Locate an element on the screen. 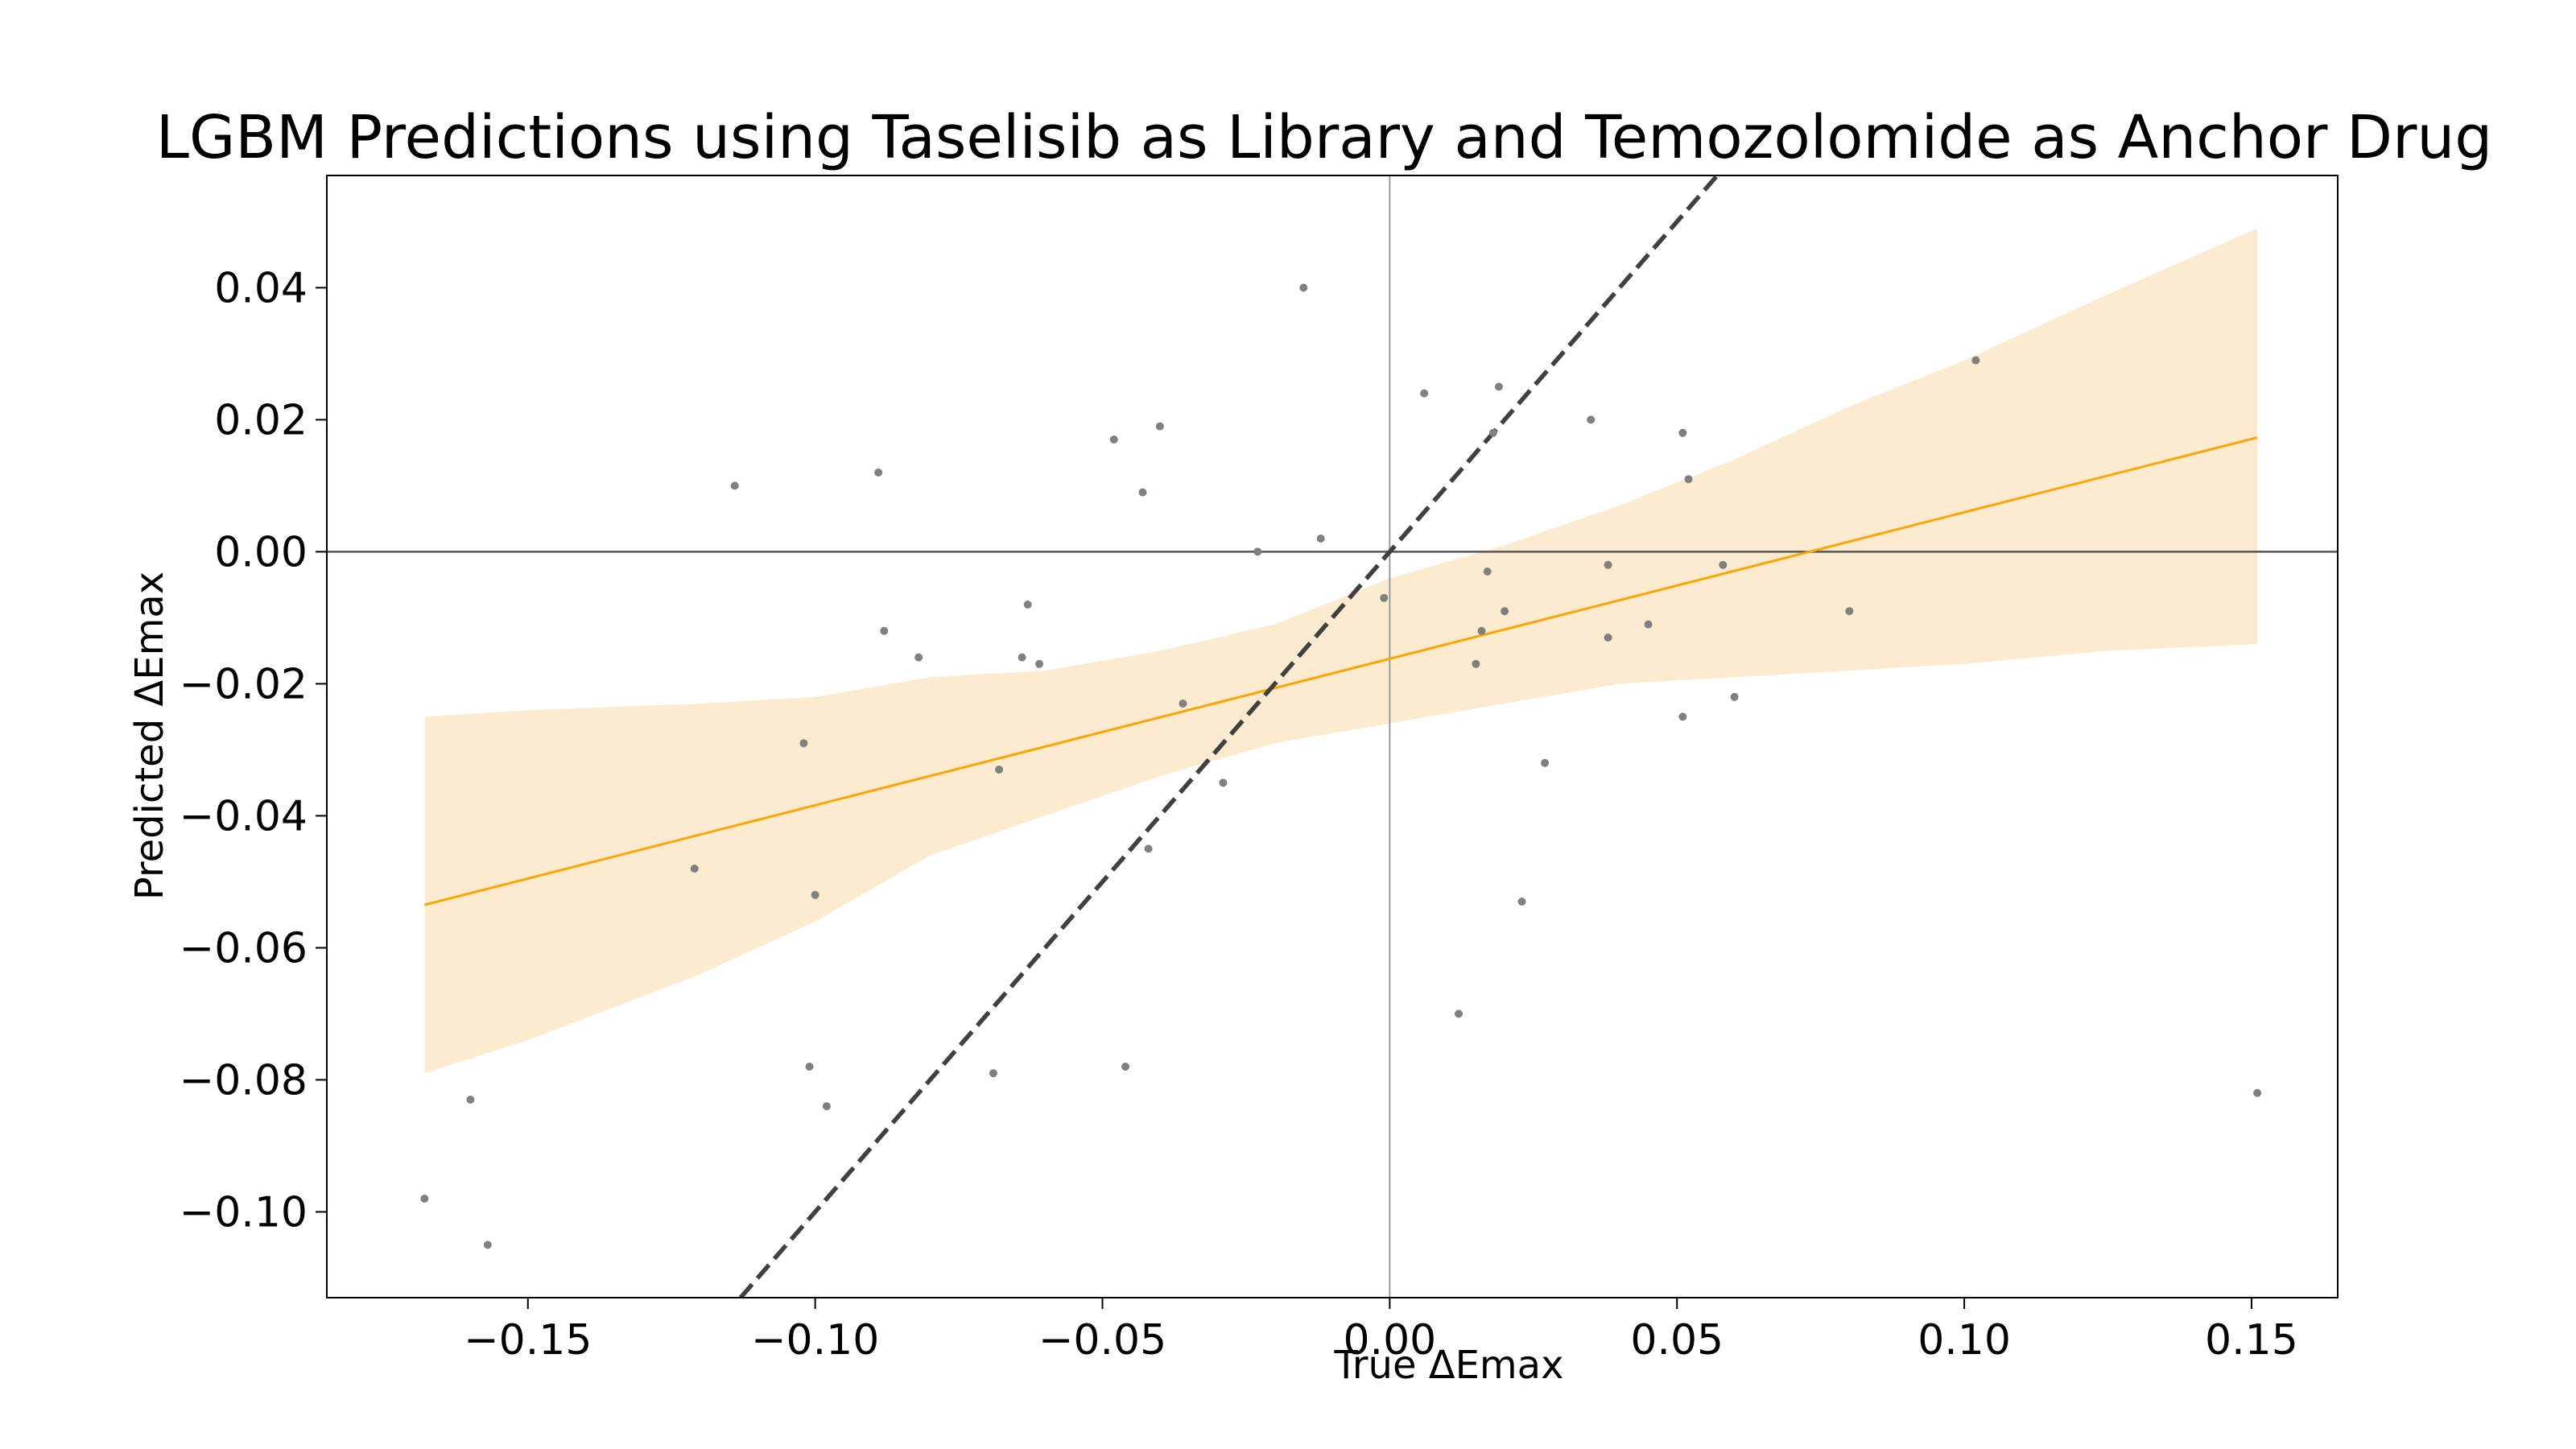 The image size is (2576, 1449). y-tick-label: 0.04 is located at coordinates (261, 288).